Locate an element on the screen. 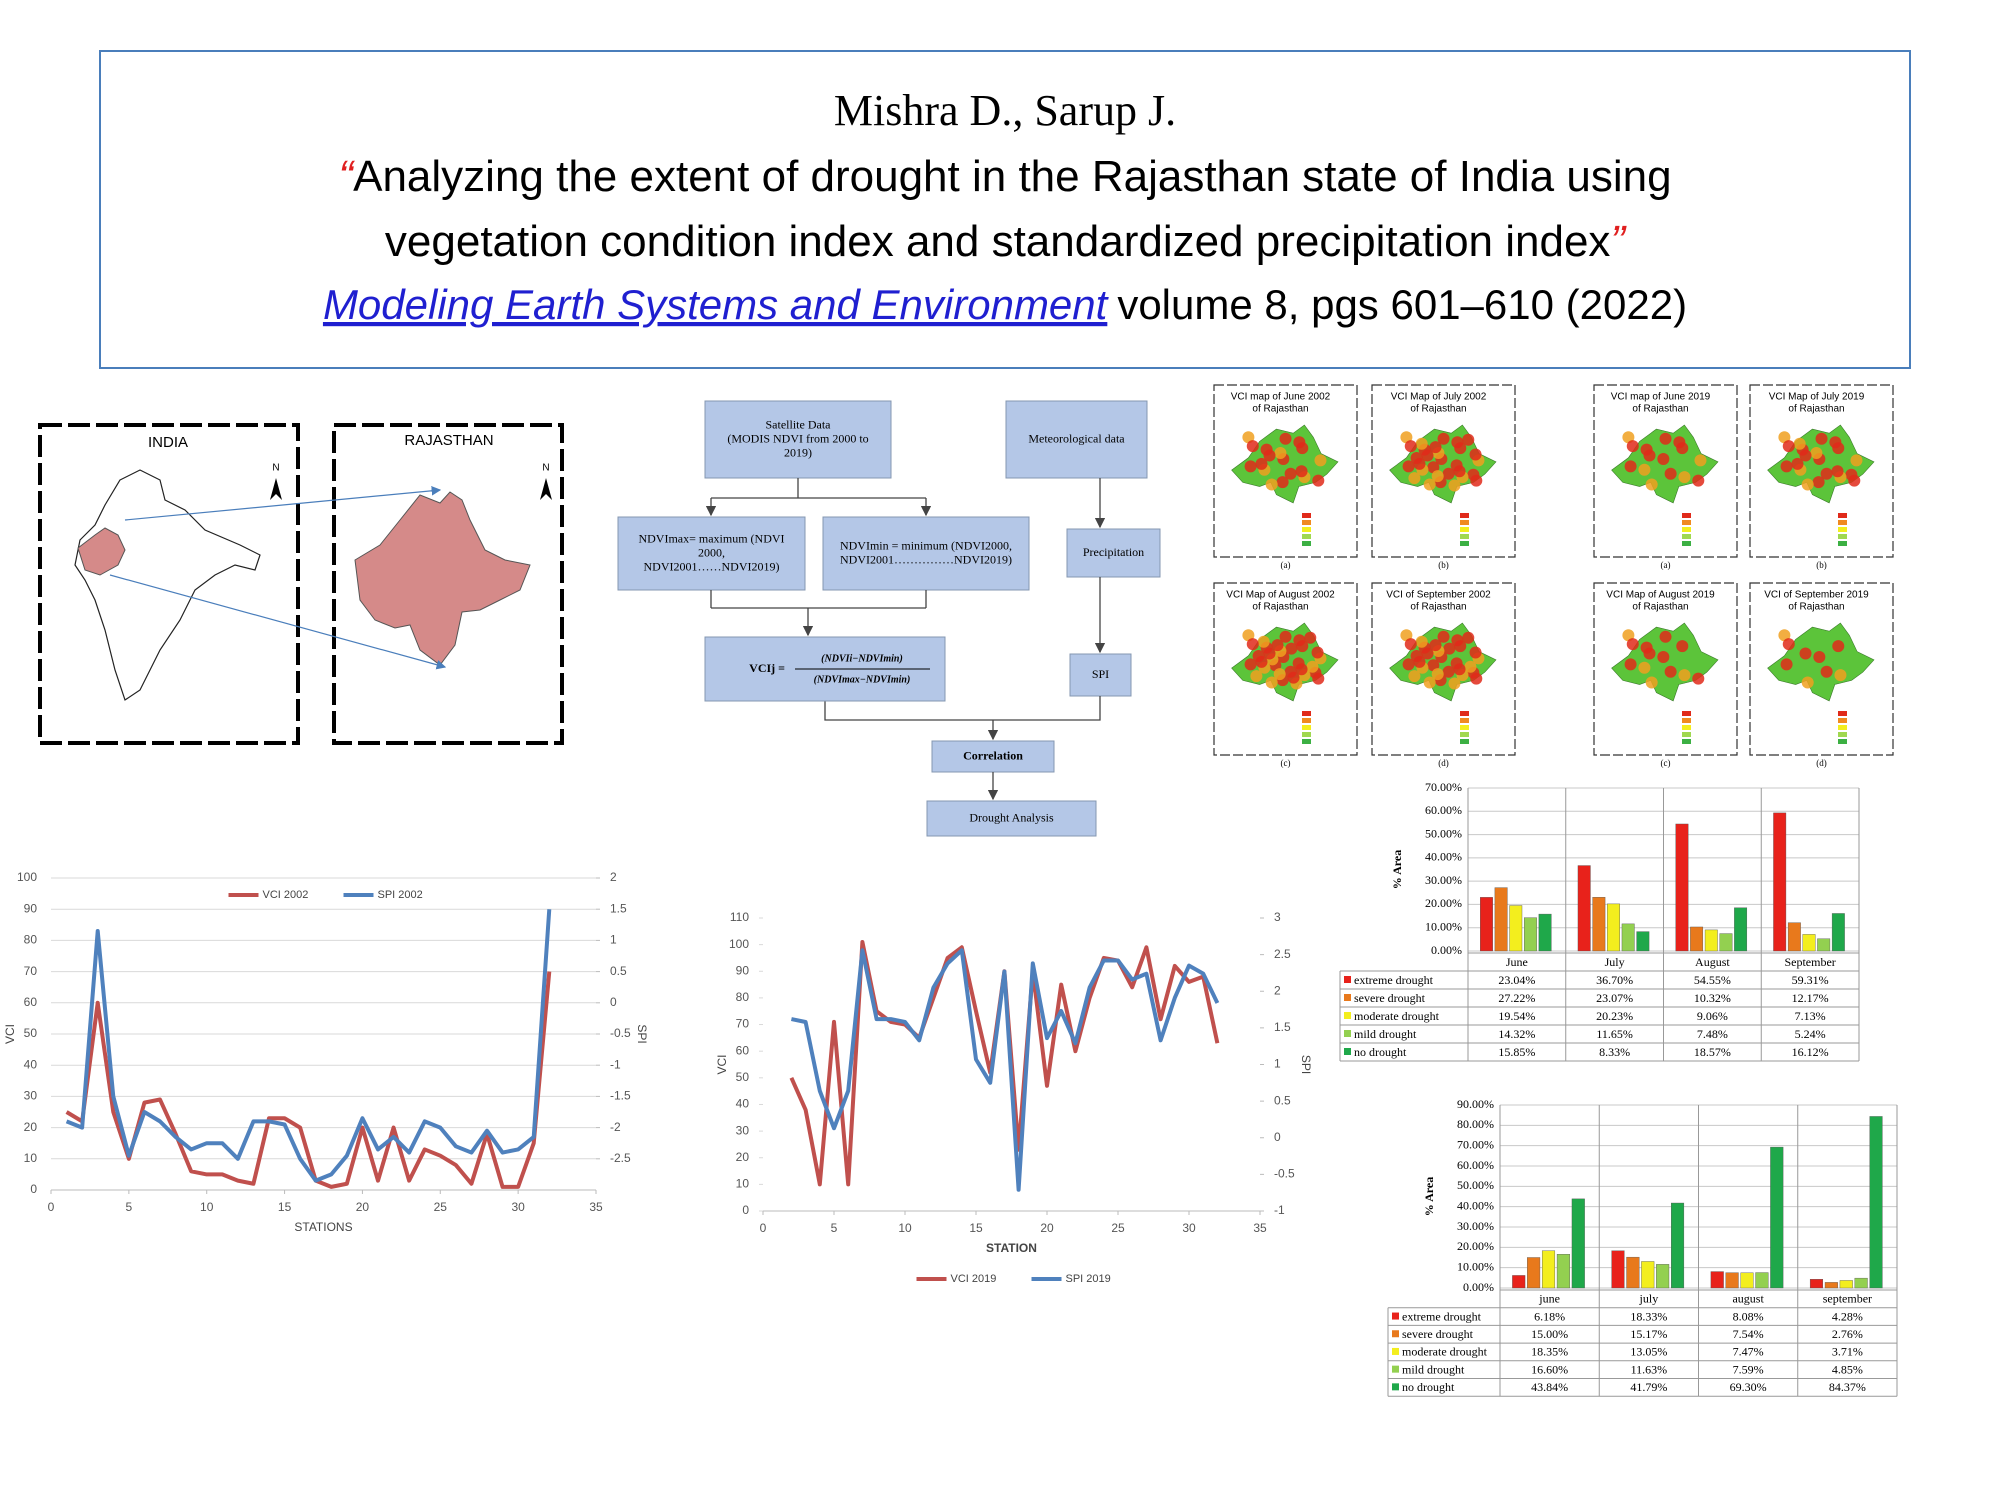 This screenshot has height=1500, width=2000. y2-axis-label: SPI is located at coordinates (1306, 1064).